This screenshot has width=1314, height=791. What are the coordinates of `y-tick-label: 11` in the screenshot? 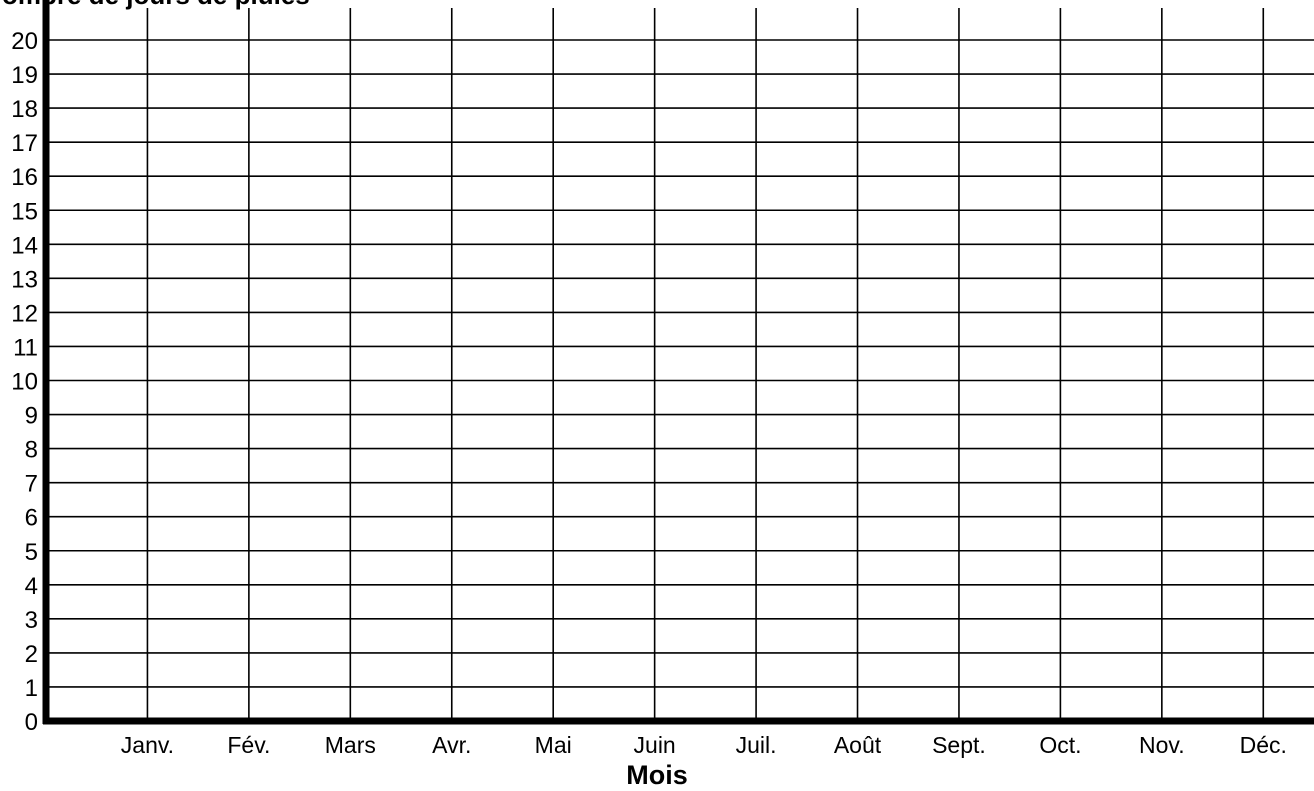 It's located at (25, 347).